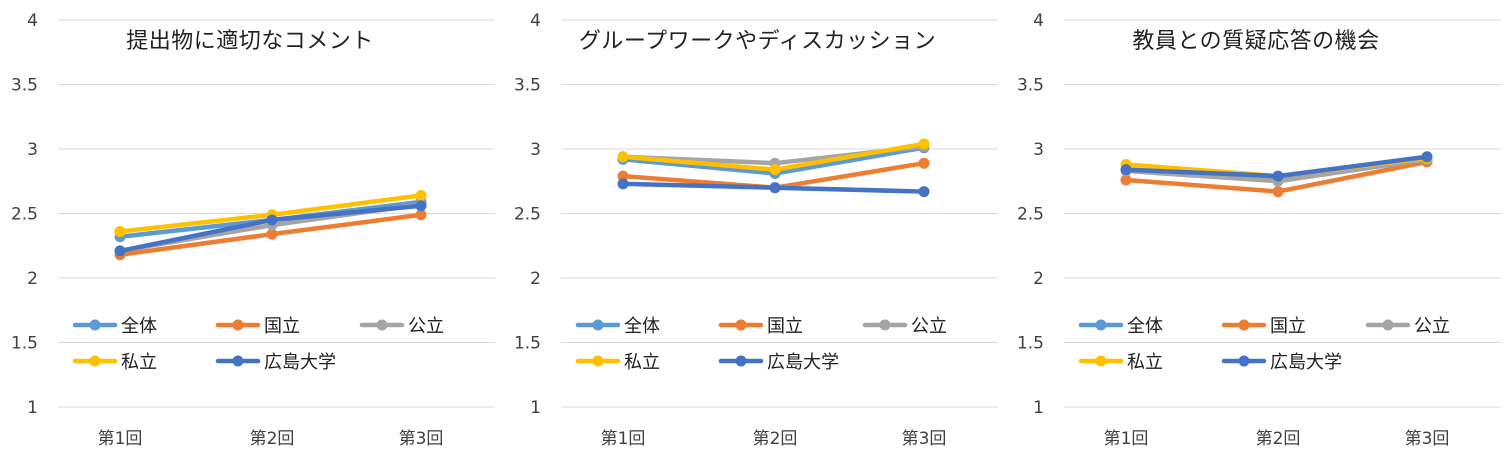  I want to click on chart-title: 提出物に適切なコメント, so click(250, 41).